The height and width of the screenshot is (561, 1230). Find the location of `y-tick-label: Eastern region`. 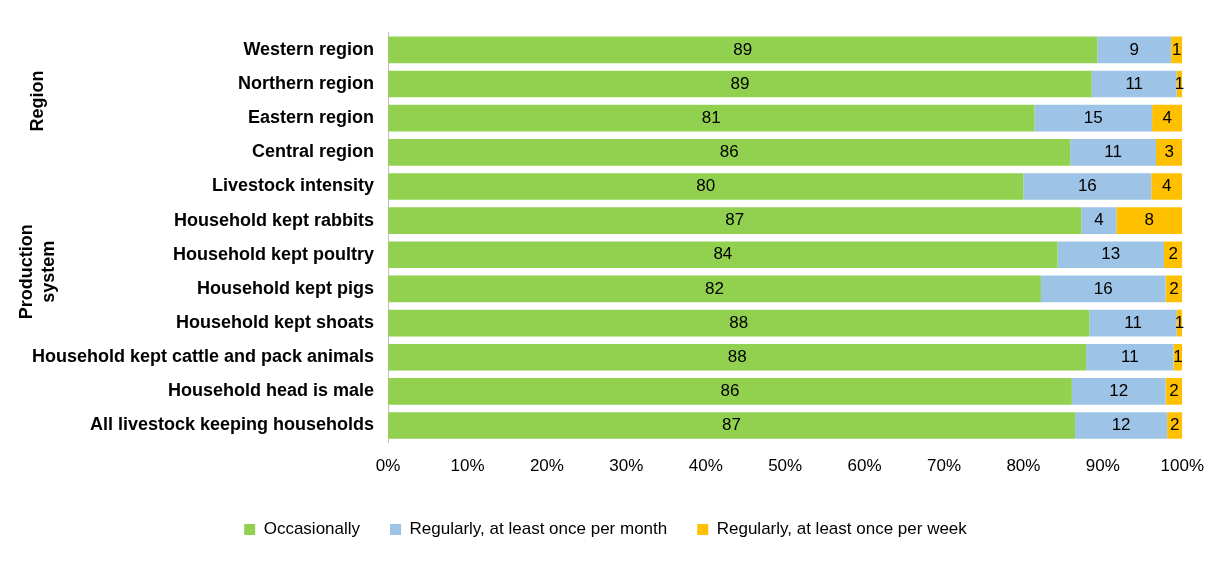

y-tick-label: Eastern region is located at coordinates (311, 117).